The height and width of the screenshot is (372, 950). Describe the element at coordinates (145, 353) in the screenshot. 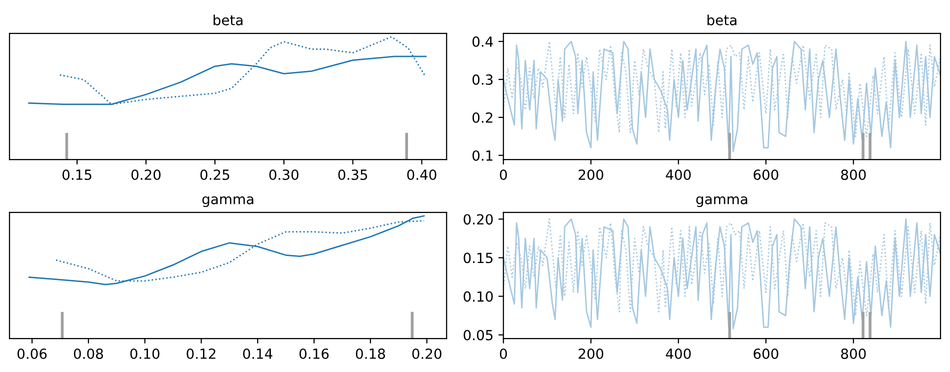

I see `x-tick-label: 0.10` at that location.